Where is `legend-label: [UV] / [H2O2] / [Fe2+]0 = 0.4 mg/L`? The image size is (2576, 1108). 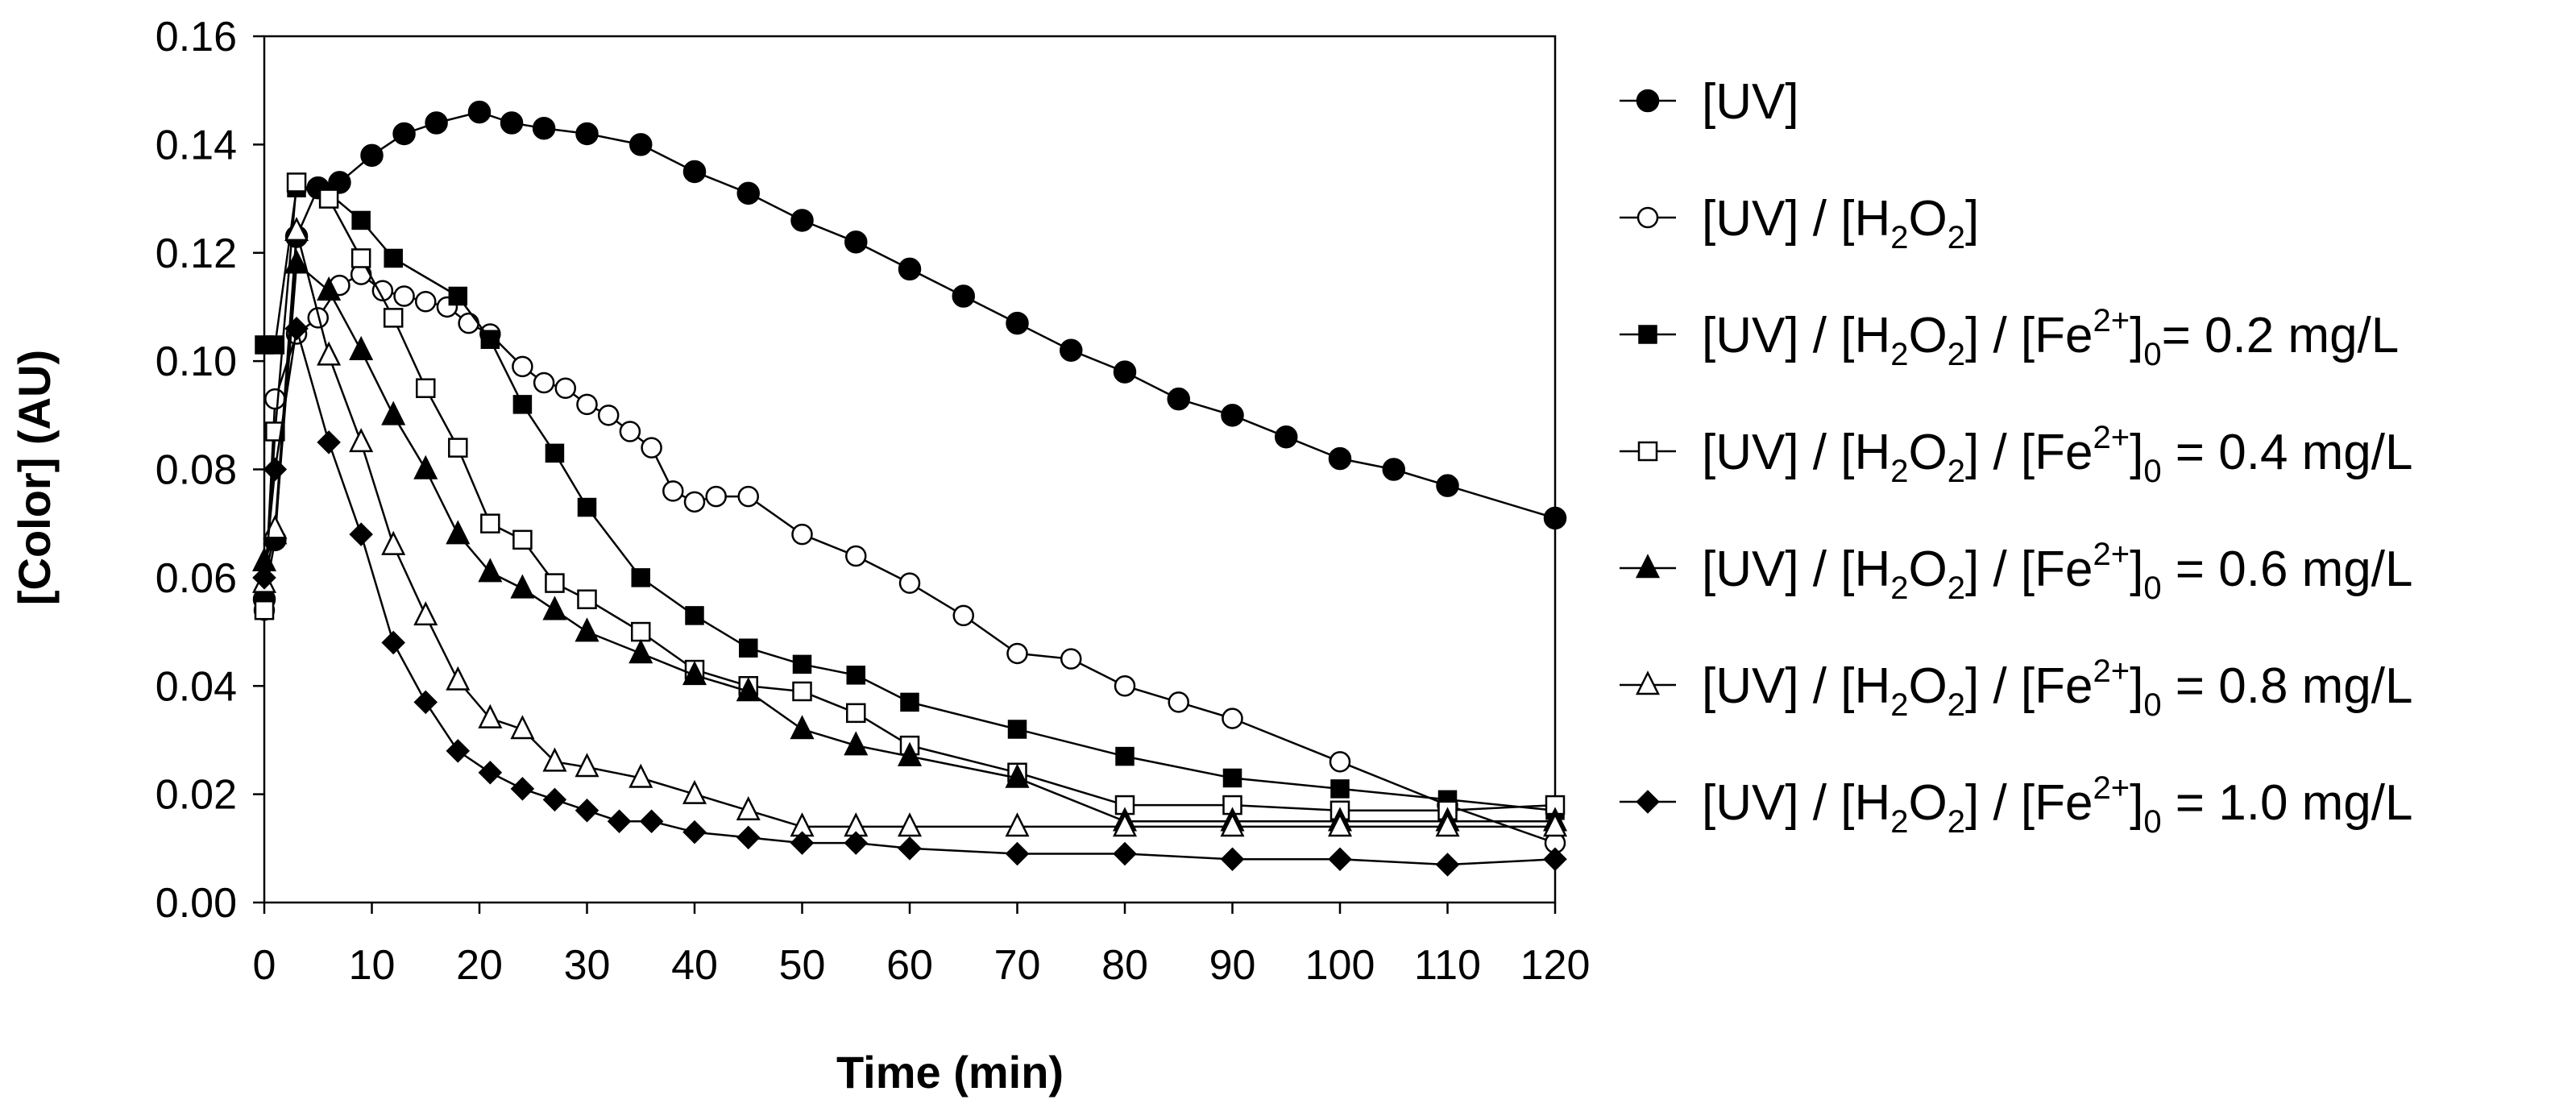
legend-label: [UV] / [H2O2] / [Fe2+]0 = 0.4 mg/L is located at coordinates (2057, 454).